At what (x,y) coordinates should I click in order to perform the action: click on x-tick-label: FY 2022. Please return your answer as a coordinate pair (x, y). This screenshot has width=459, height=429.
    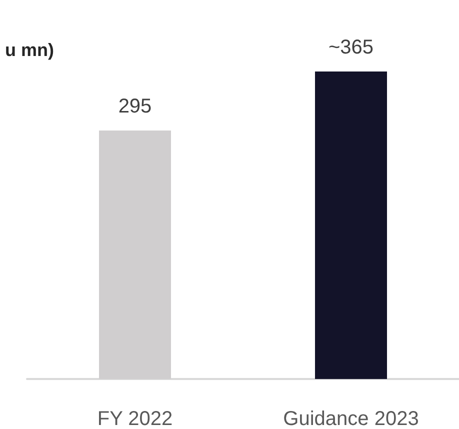
    Looking at the image, I should click on (135, 418).